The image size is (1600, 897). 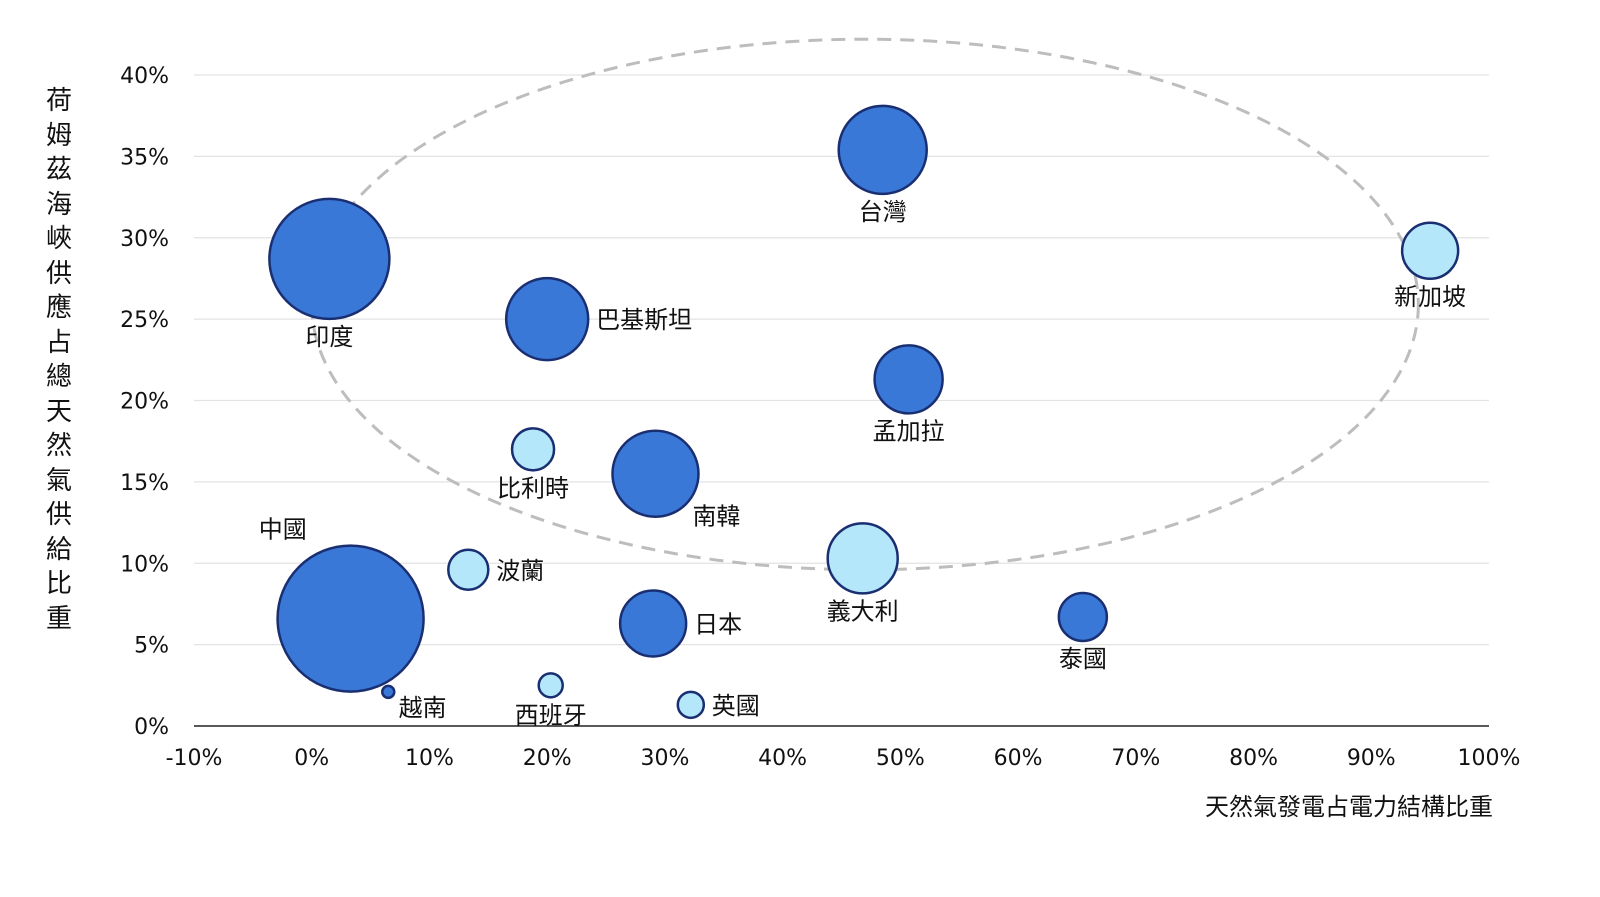 I want to click on y-tick-label: 10%, so click(x=144, y=564).